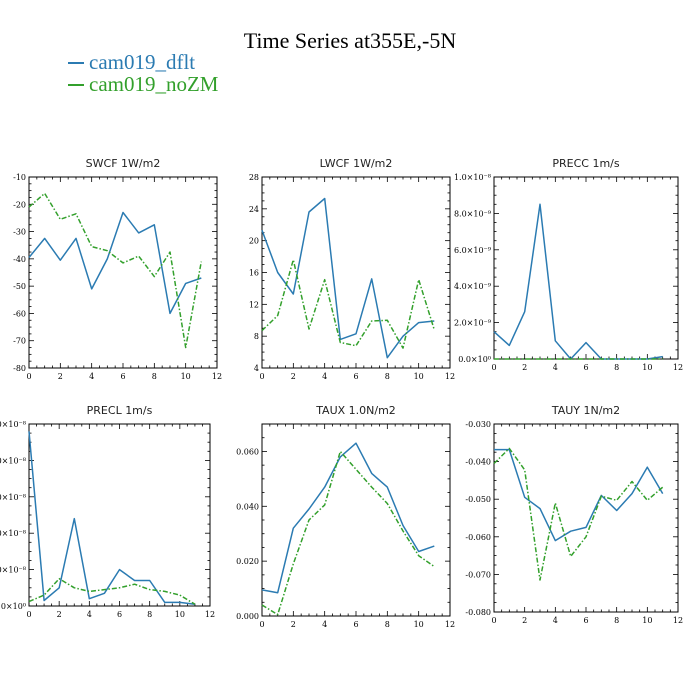 Image resolution: width=700 pixels, height=700 pixels. I want to click on x-tick-label-precl: 10, so click(180, 614).